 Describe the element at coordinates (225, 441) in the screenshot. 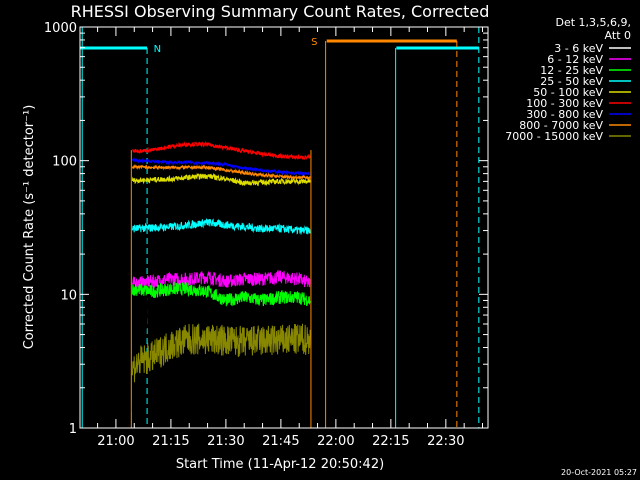

I see `x-tick-label: 21:30` at that location.